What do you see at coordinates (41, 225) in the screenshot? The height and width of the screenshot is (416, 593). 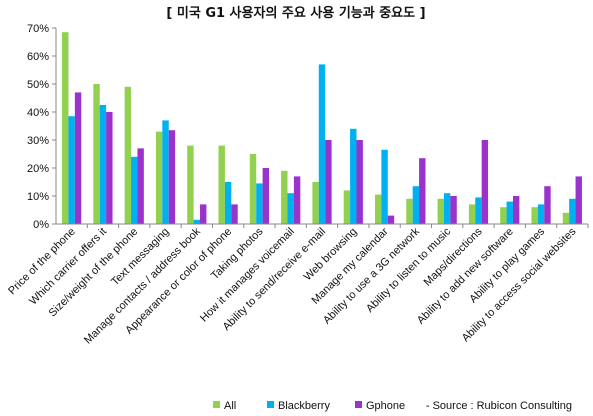 I see `y-tick-label: 0%` at bounding box center [41, 225].